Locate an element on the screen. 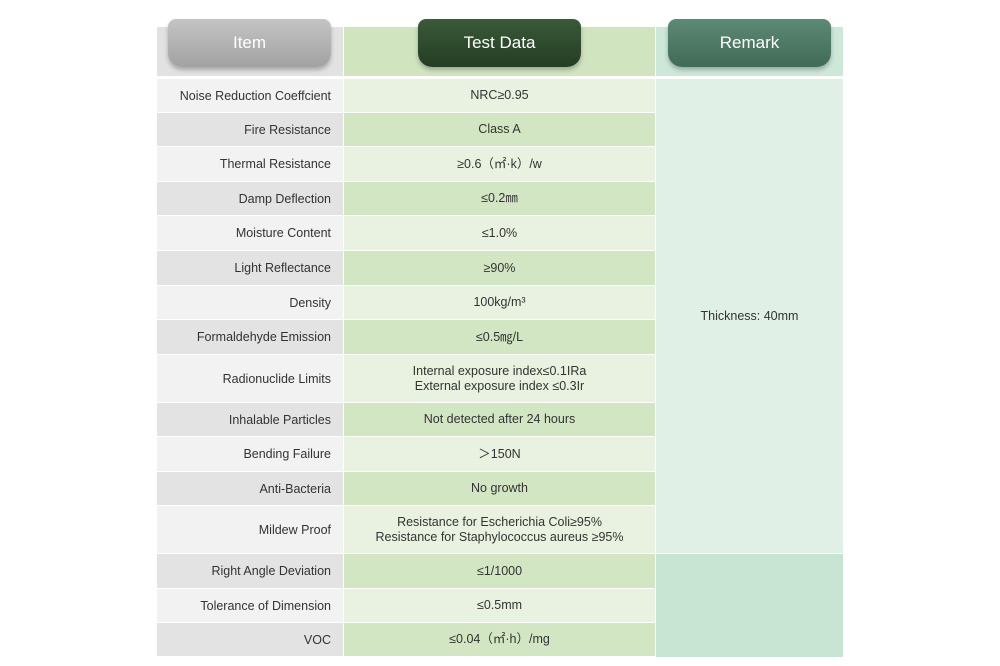 Image resolution: width=1000 pixels, height=666 pixels. item-cell: Noise Reduction Coeffcient is located at coordinates (250, 95).